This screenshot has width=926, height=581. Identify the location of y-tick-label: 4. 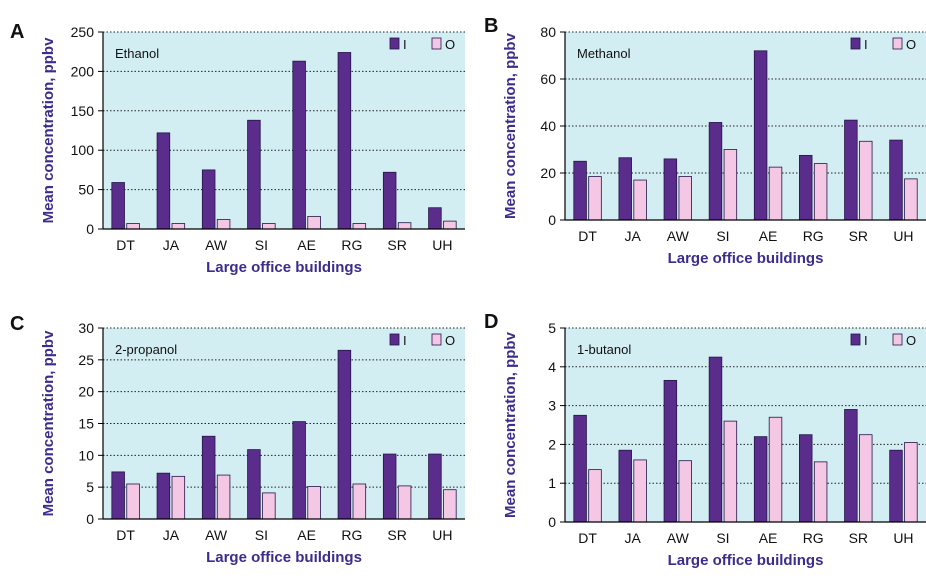
(552, 367).